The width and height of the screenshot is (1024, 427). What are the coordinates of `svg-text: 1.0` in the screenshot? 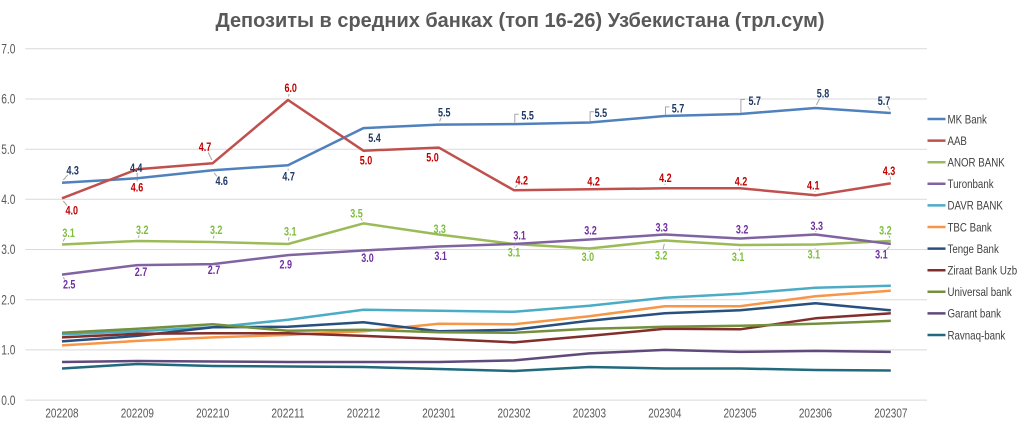 It's located at (8, 350).